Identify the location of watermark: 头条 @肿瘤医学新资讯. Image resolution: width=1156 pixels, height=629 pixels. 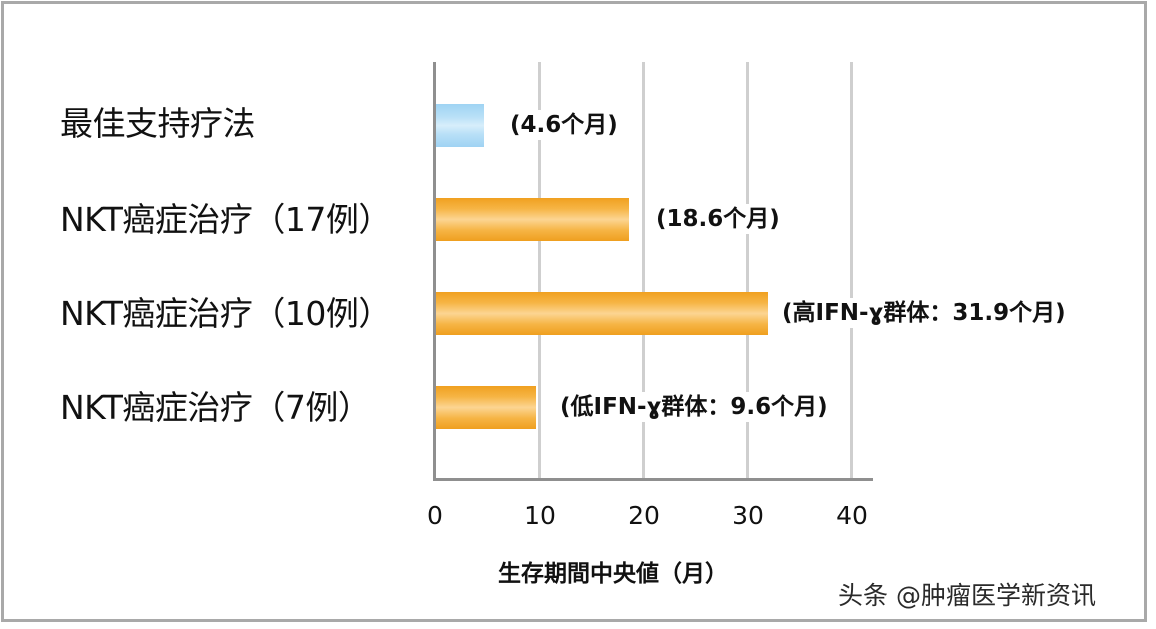
(967, 595).